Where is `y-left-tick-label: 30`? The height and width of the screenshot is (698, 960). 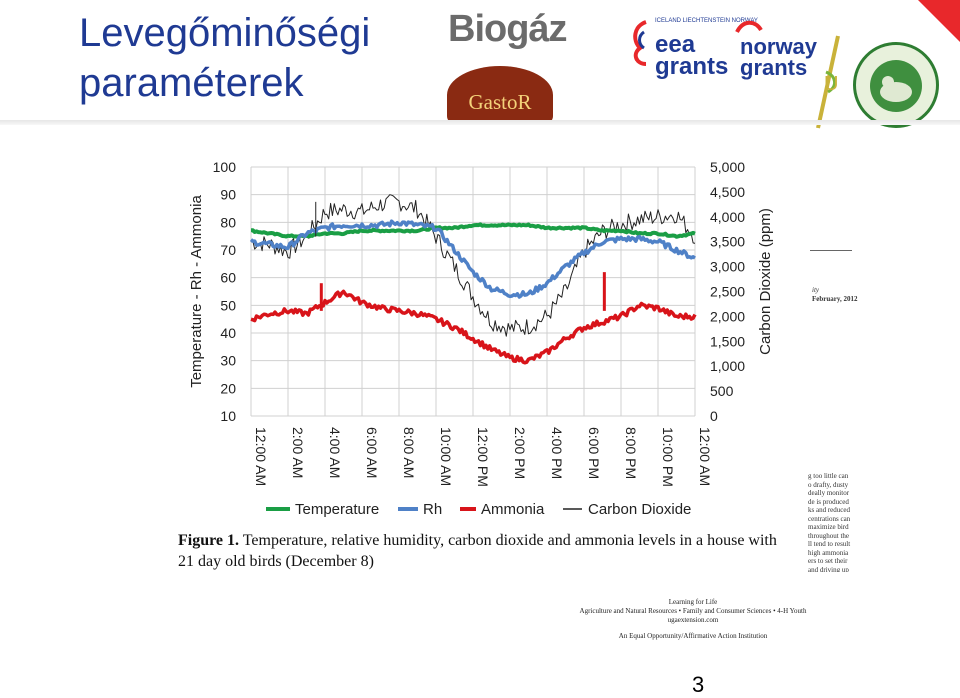
y-left-tick-label: 30 is located at coordinates (228, 361).